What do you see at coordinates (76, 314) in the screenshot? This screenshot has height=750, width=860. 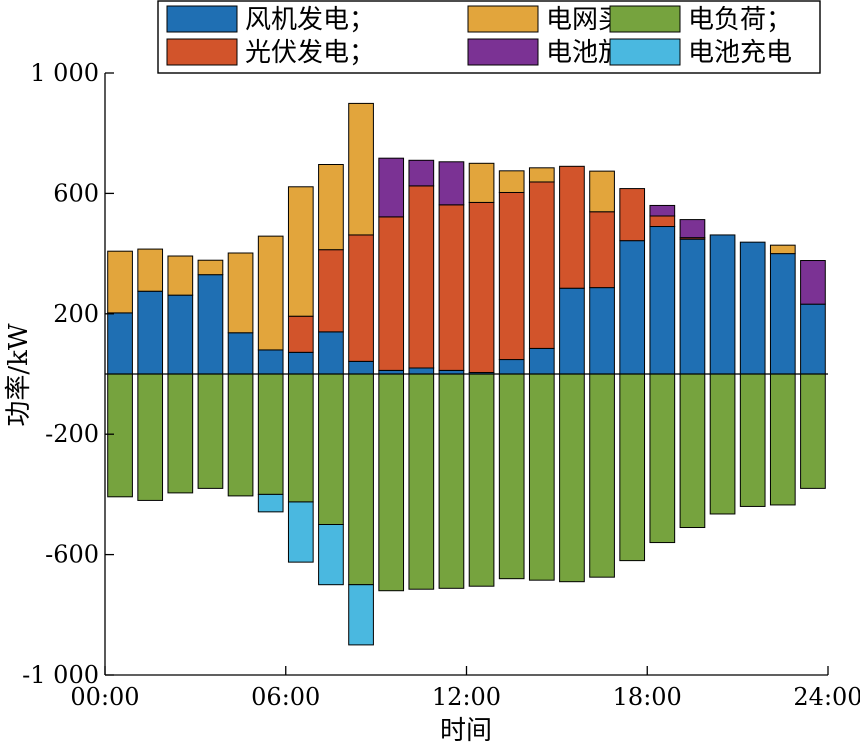 I see `y-tick-label: 200` at bounding box center [76, 314].